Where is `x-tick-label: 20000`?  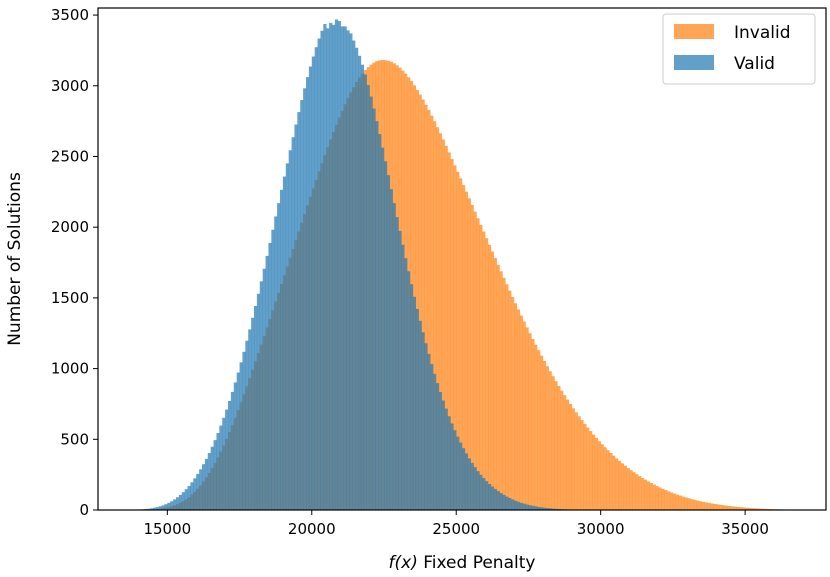 x-tick-label: 20000 is located at coordinates (312, 529).